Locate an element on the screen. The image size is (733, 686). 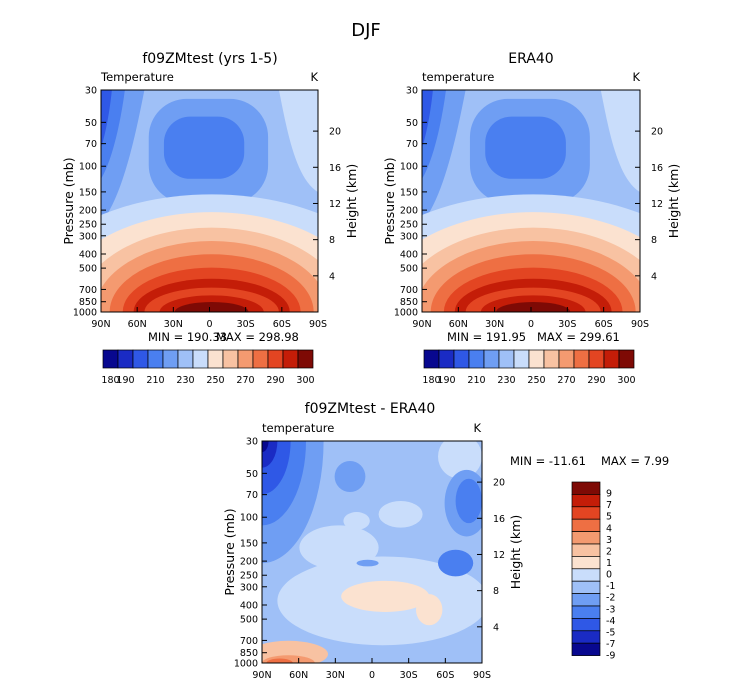
colorbar-label: 290 is located at coordinates (596, 380).